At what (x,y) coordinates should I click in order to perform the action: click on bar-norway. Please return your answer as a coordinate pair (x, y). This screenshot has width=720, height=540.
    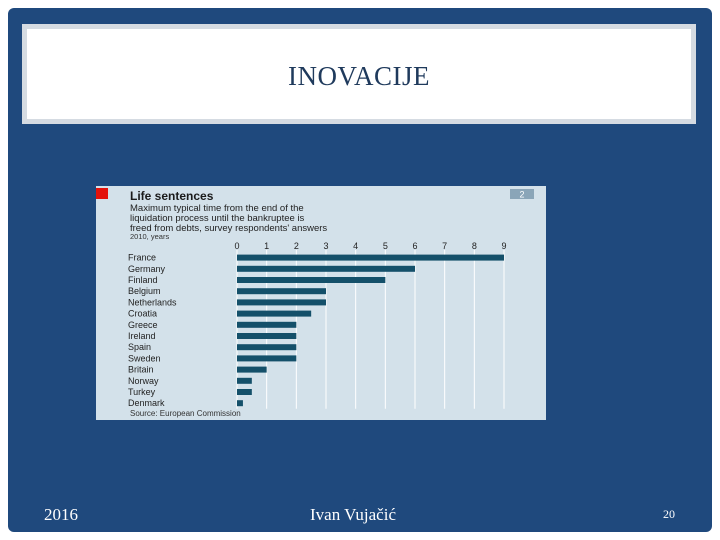
    Looking at the image, I should click on (244, 380).